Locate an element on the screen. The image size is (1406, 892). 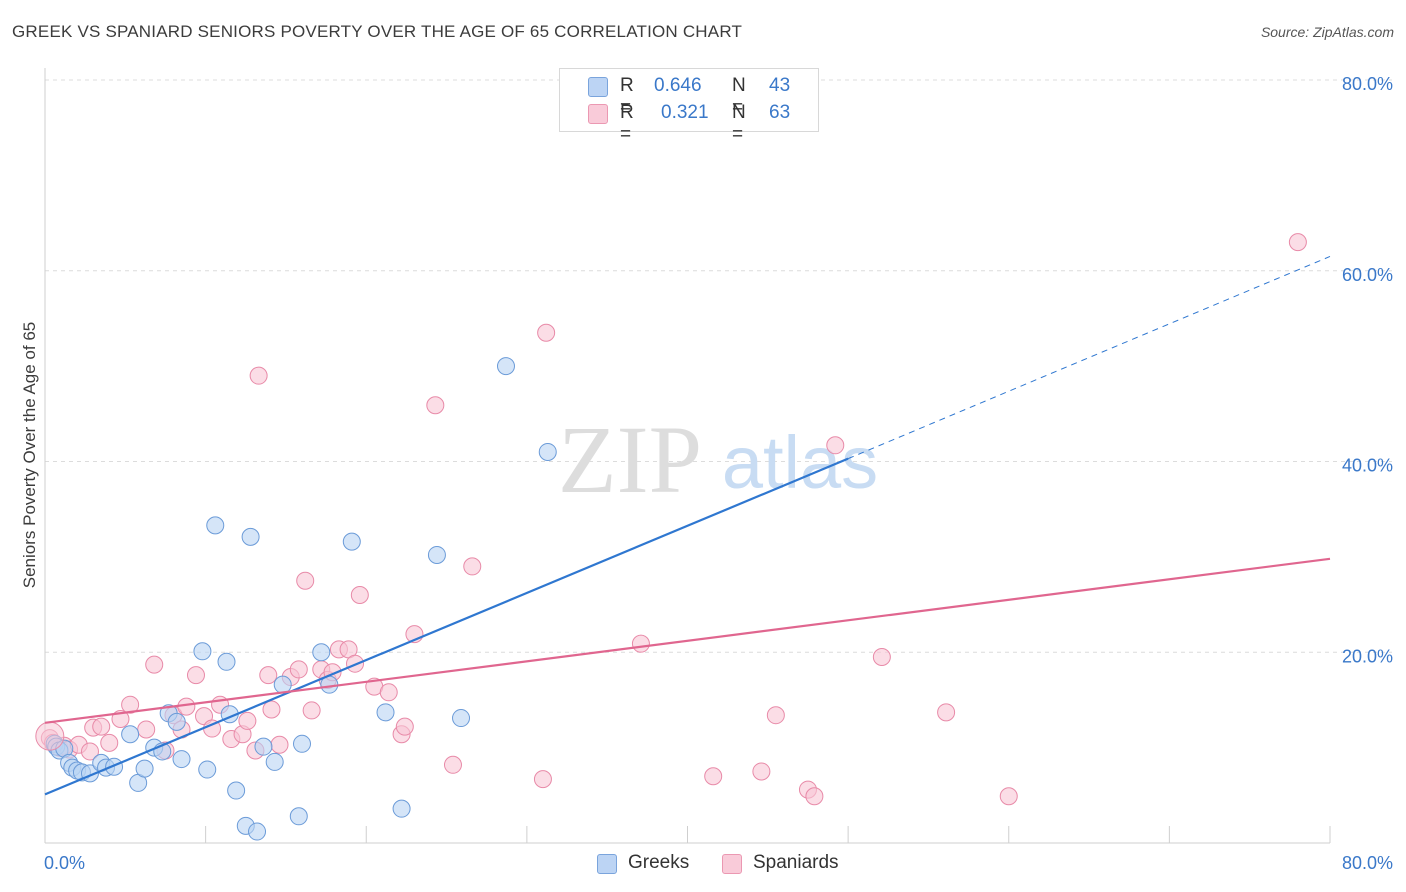
greeks-legend-label: Greeks is located at coordinates (659, 862).